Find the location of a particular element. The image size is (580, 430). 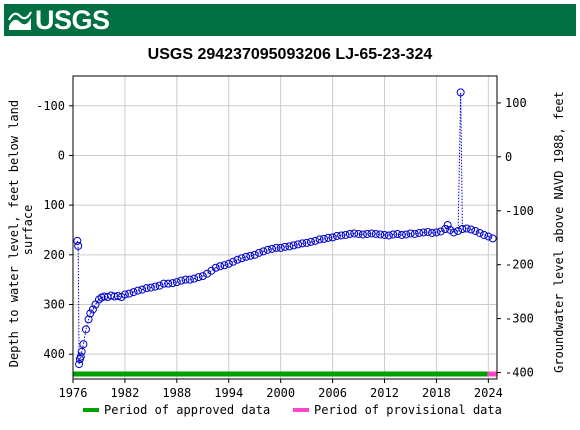

usgs-logo: USGS is located at coordinates (59, 20).